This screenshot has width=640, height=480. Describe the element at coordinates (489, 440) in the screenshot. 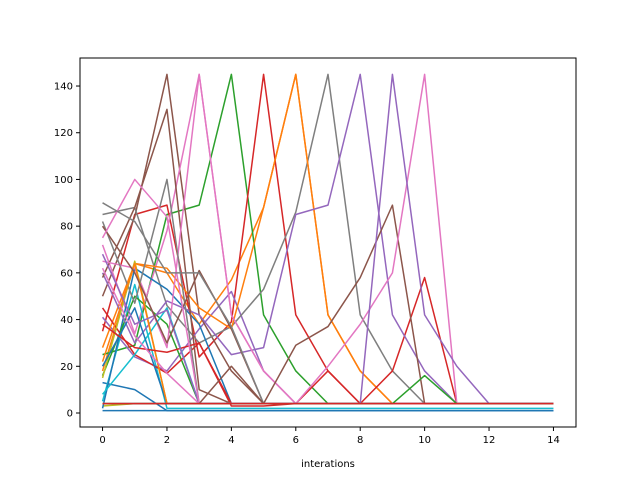

I see `x-tick-label: 12` at that location.